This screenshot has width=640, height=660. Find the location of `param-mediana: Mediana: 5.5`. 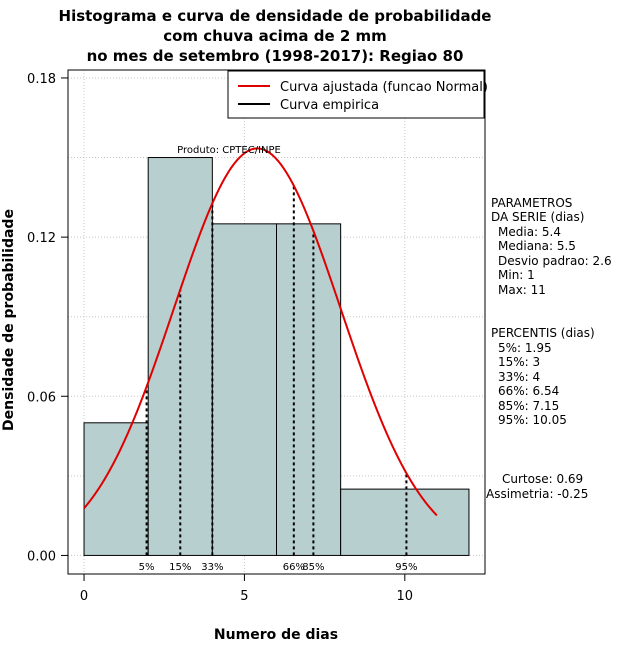

param-mediana: Mediana: 5.5 is located at coordinates (537, 246).